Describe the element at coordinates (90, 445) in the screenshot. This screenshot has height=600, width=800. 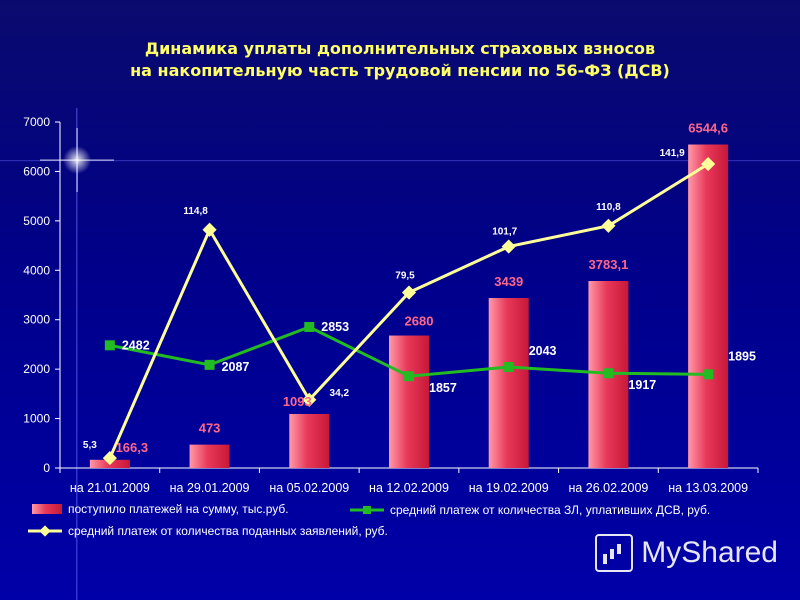
I see `yellow-value-label: 5,3` at that location.